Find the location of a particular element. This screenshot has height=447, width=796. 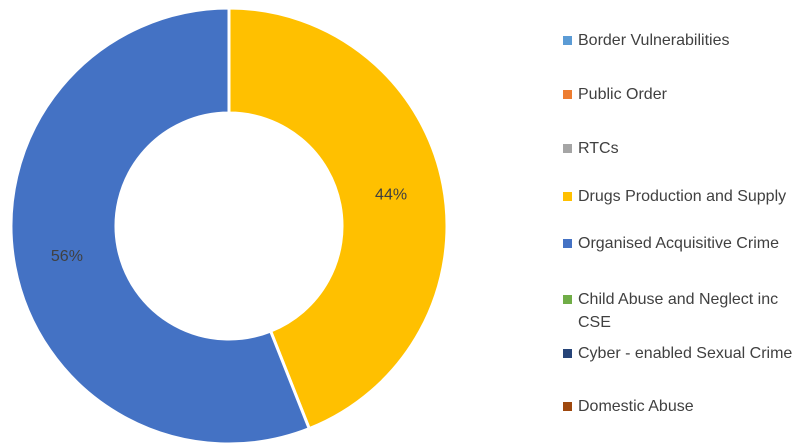

legend-label: Domestic Abuse is located at coordinates (636, 406).